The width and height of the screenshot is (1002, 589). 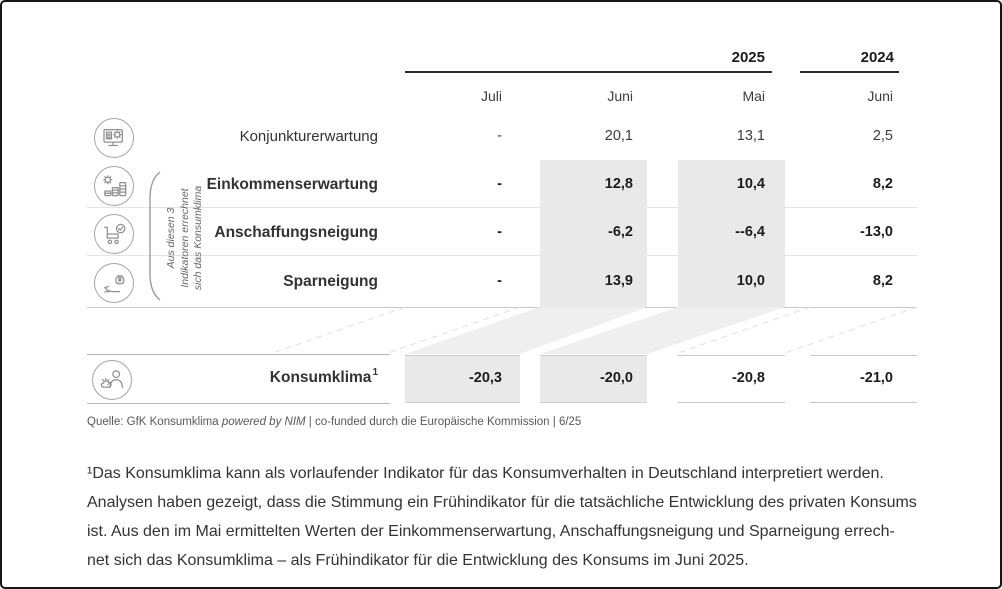 I want to click on flow-band-juni-to-juli, so click(x=526, y=330).